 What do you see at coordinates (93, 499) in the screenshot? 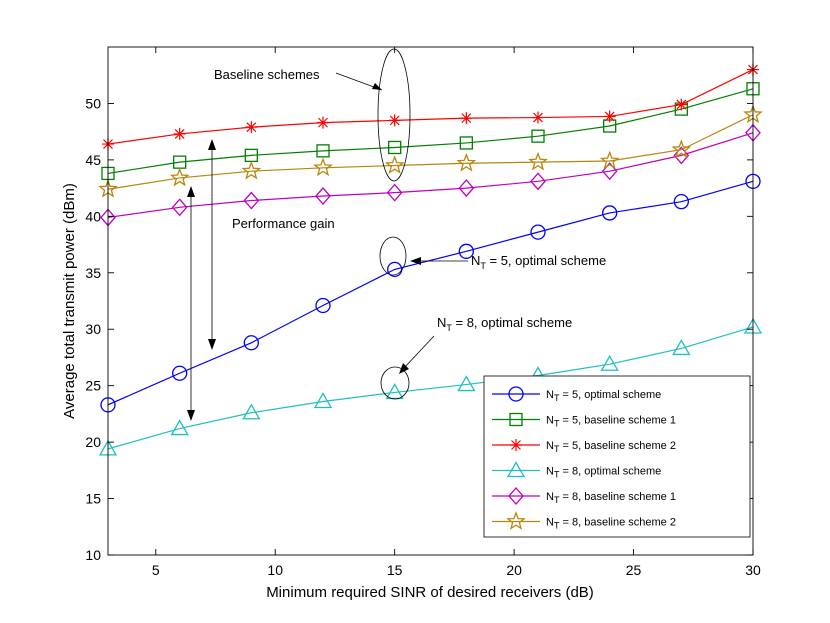
I see `y-tick-label: 15` at bounding box center [93, 499].